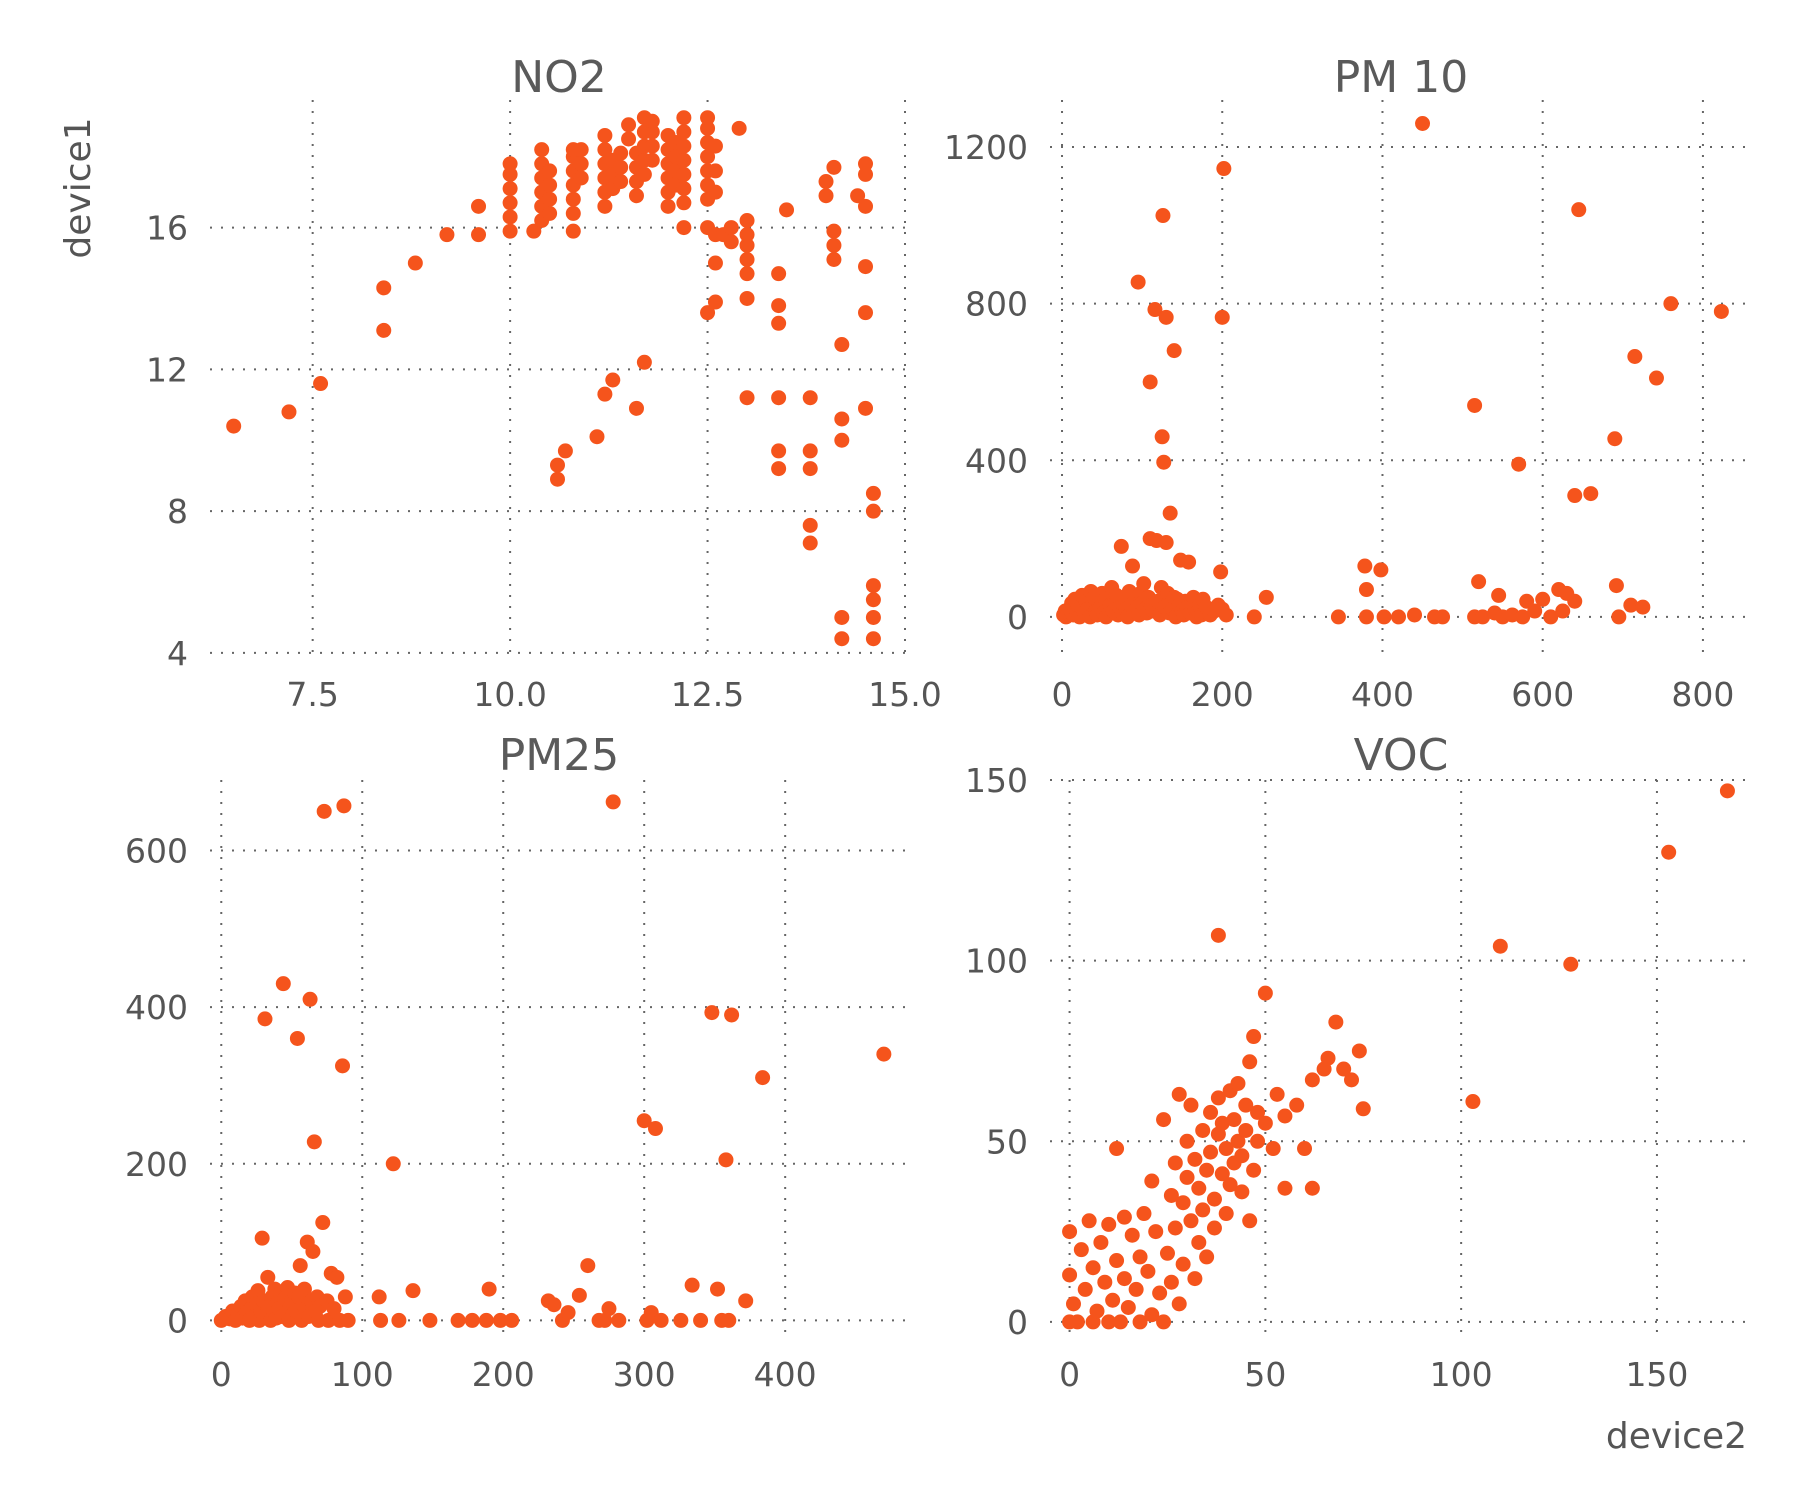  Describe the element at coordinates (177, 511) in the screenshot. I see `y-tick-label: 8` at that location.